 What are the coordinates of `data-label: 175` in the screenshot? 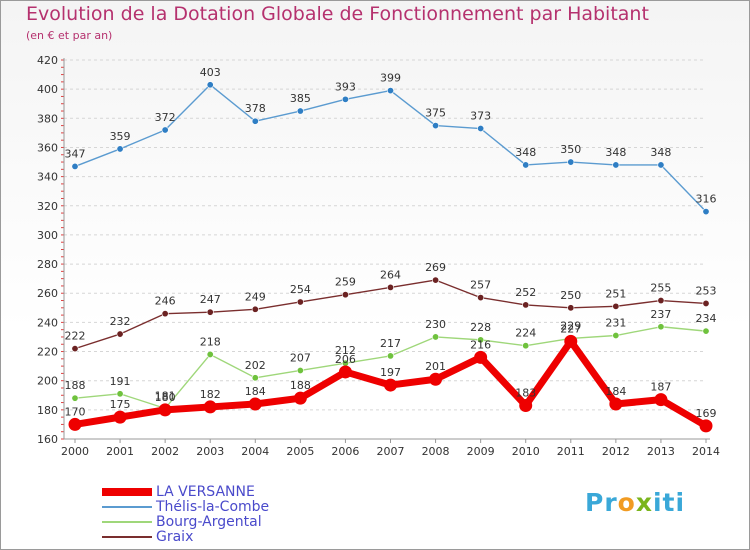 It's located at (120, 404).